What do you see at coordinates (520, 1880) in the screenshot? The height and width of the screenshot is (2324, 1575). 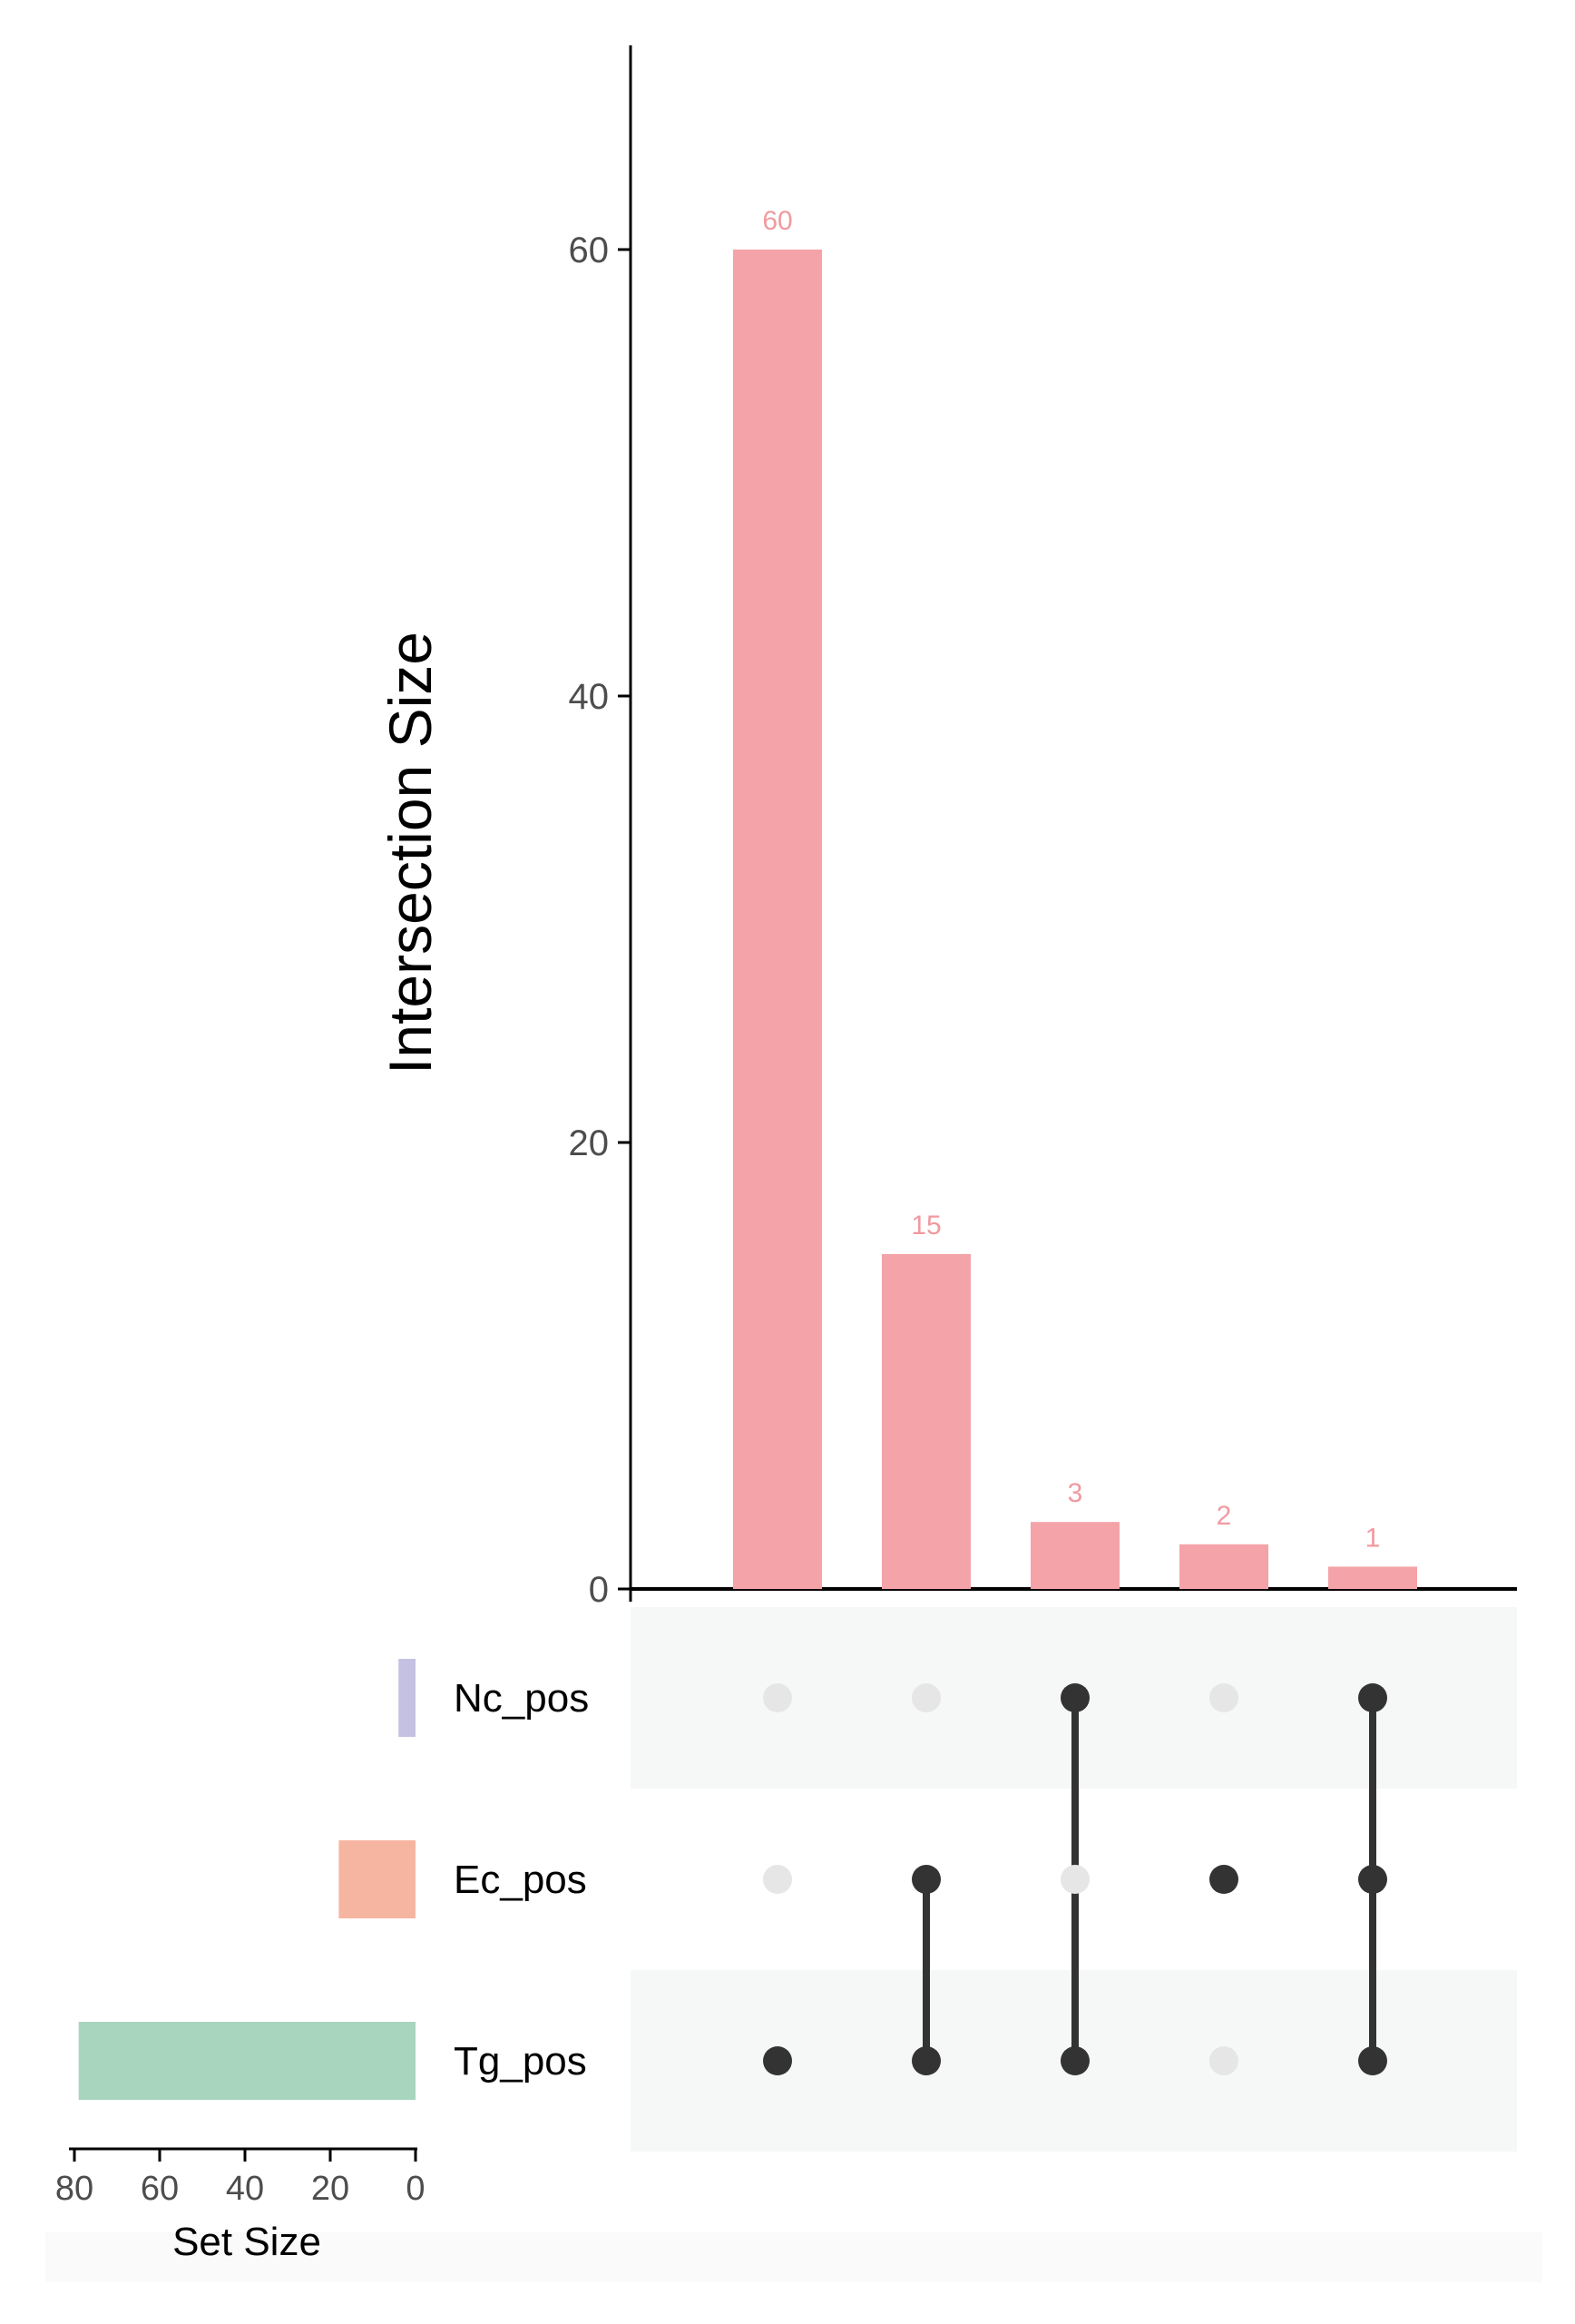 I see `set-name-label: Ec_pos` at bounding box center [520, 1880].